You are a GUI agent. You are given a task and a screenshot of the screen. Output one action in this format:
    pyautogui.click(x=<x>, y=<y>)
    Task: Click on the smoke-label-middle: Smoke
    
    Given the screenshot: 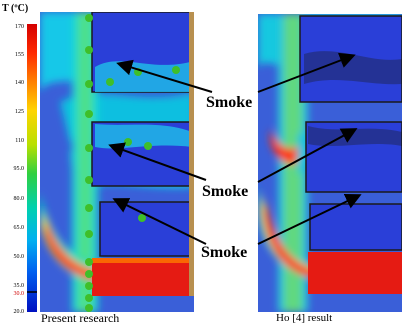 What is the action you would take?
    pyautogui.click(x=225, y=191)
    